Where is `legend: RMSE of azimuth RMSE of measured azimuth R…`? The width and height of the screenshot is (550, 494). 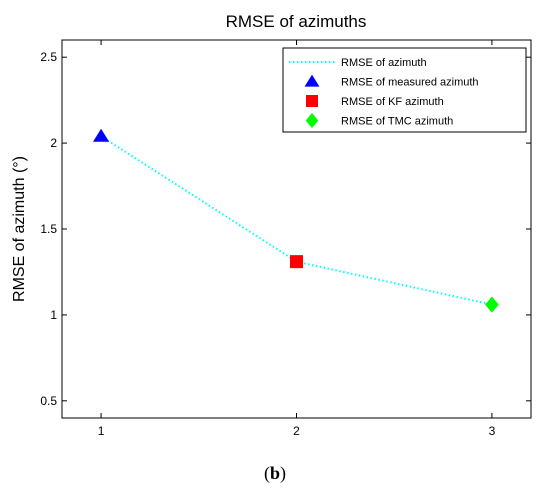 legend: RMSE of azimuth RMSE of measured azimuth R… is located at coordinates (404, 90).